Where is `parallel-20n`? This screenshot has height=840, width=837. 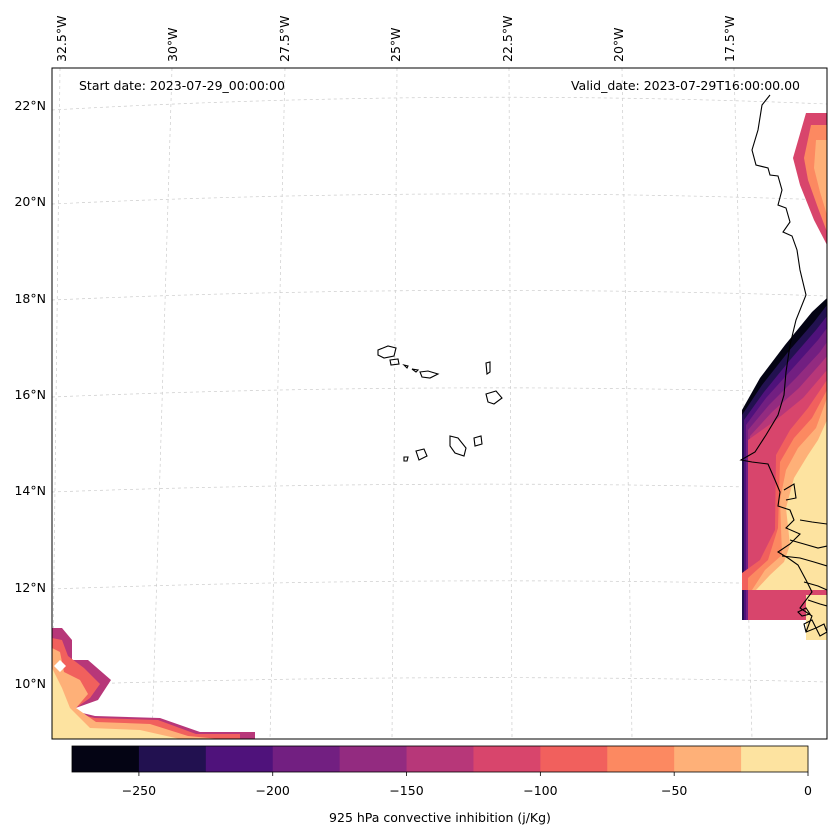 parallel-20n is located at coordinates (439, 199).